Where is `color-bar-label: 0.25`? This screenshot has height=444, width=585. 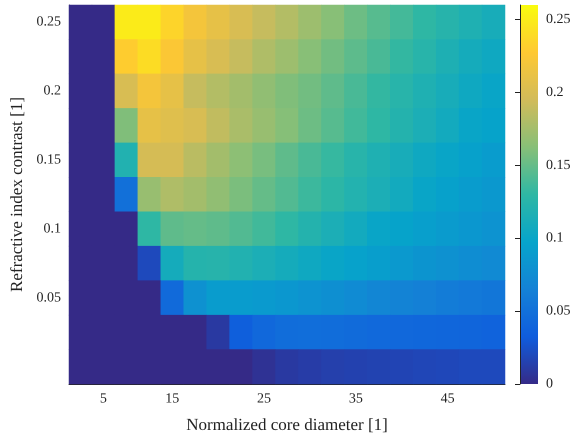
color-bar-label: 0.25 is located at coordinates (558, 20).